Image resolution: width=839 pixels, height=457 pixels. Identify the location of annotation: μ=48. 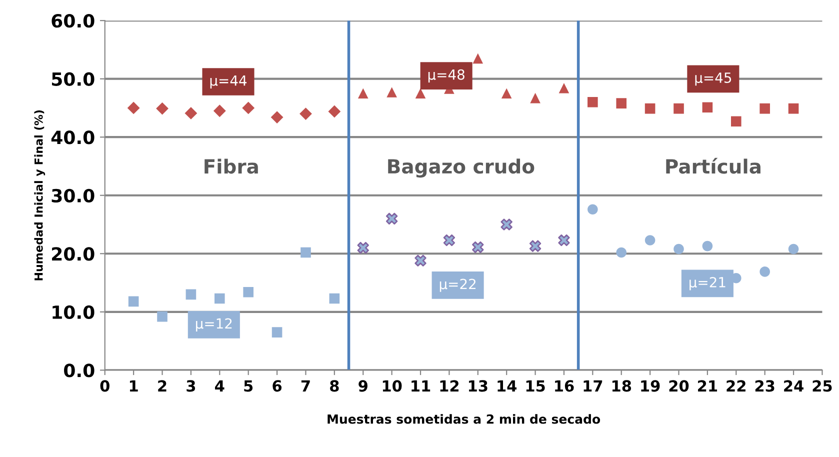
(446, 76).